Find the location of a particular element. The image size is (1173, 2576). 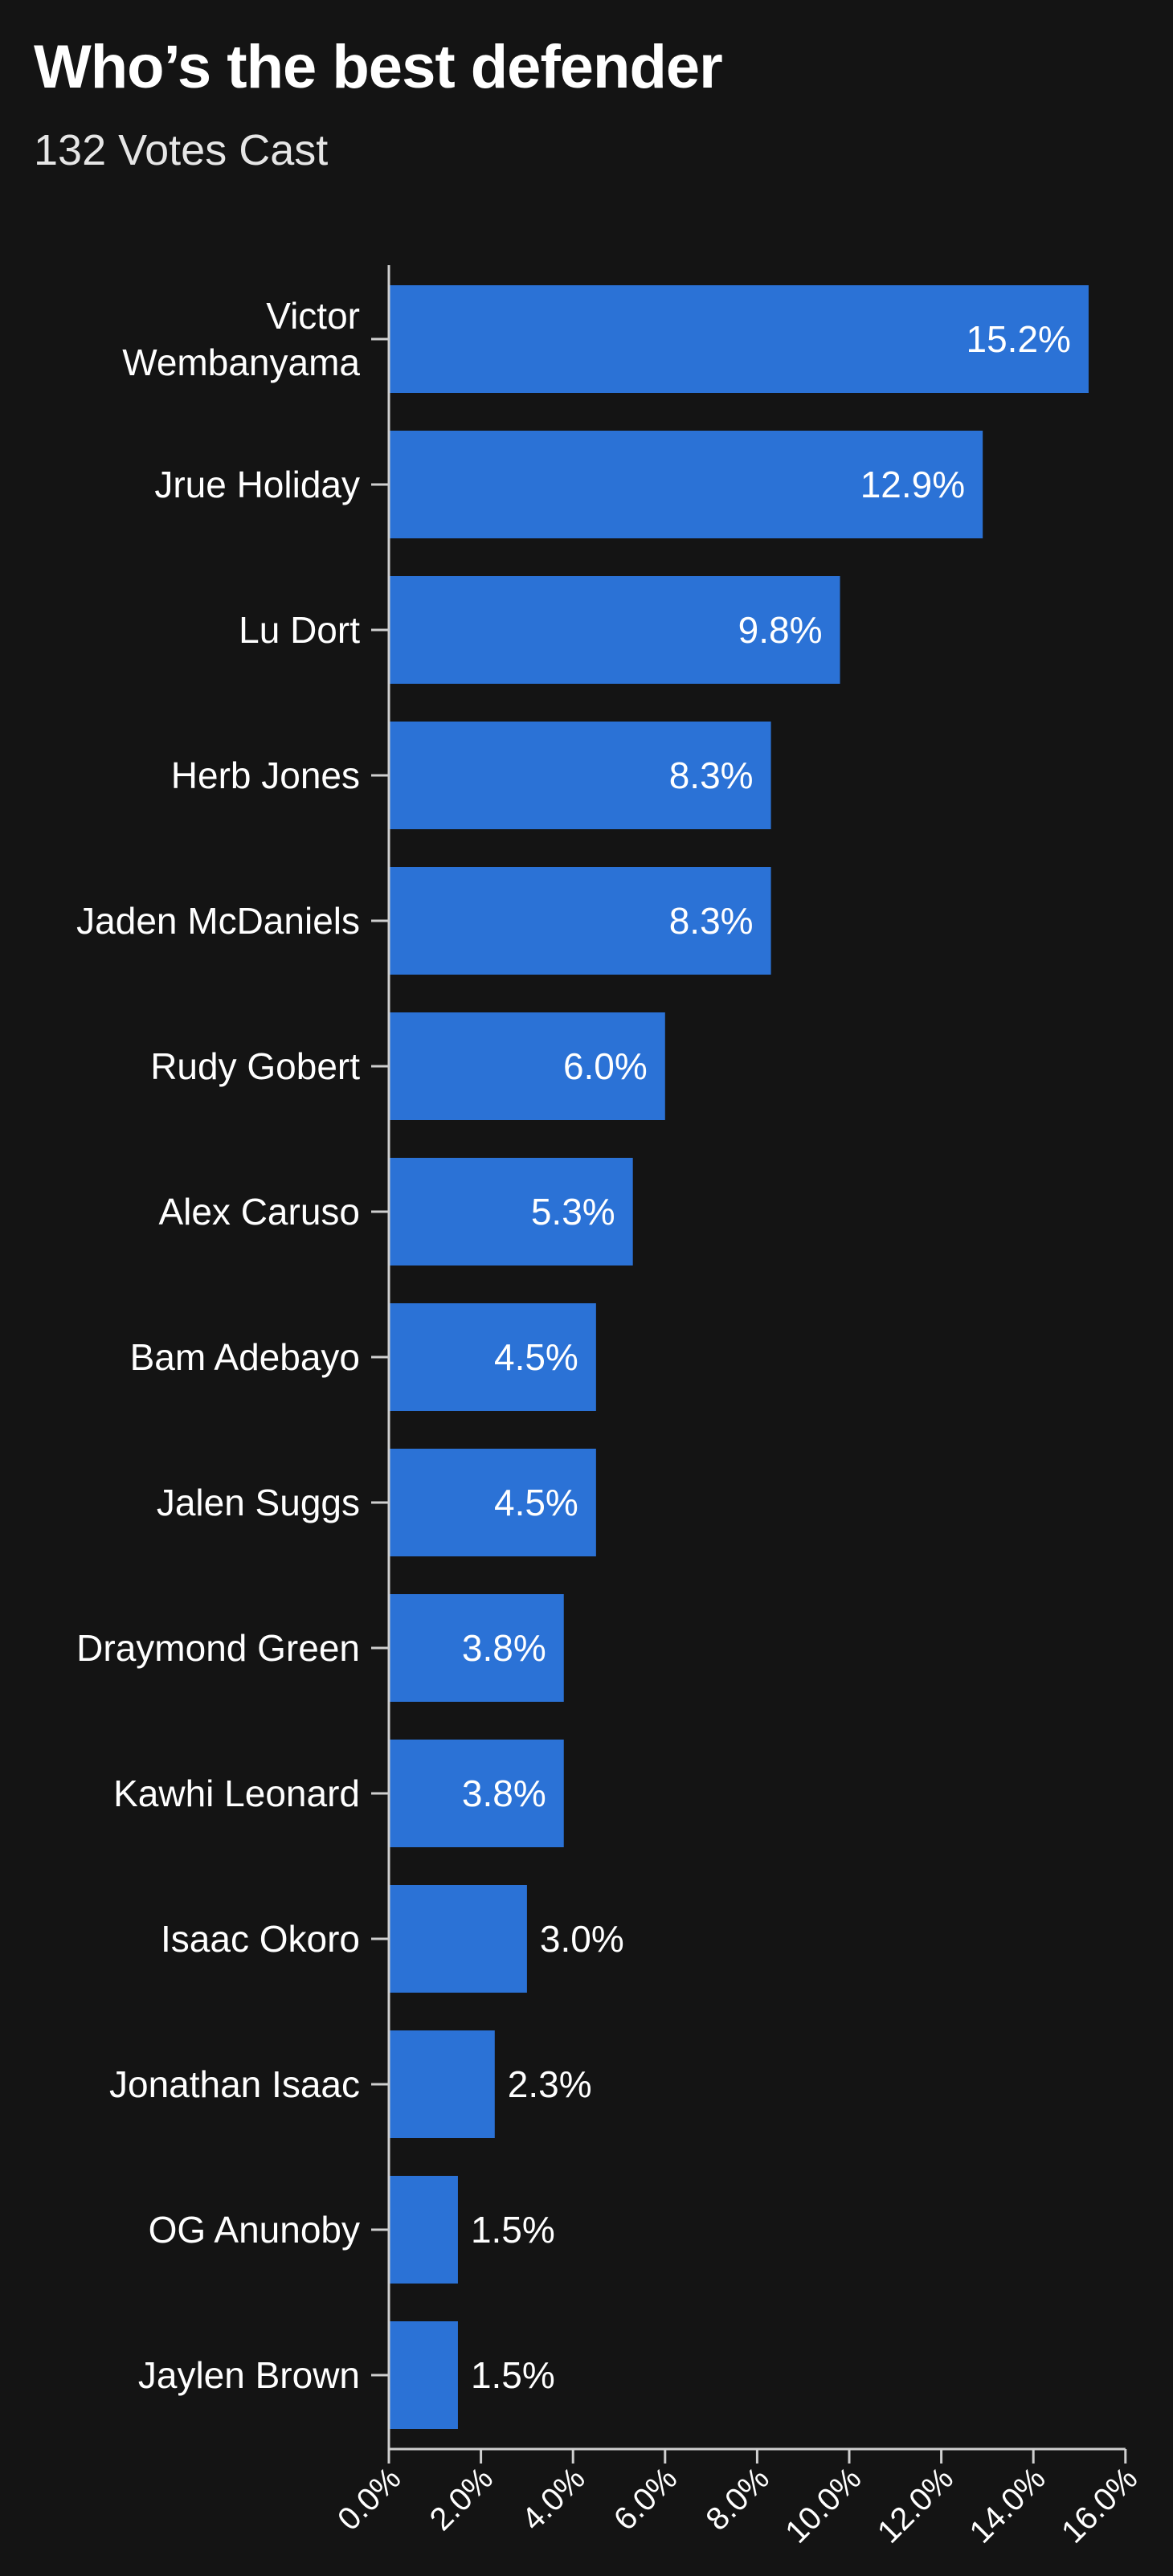

category-label: Victor is located at coordinates (313, 316).